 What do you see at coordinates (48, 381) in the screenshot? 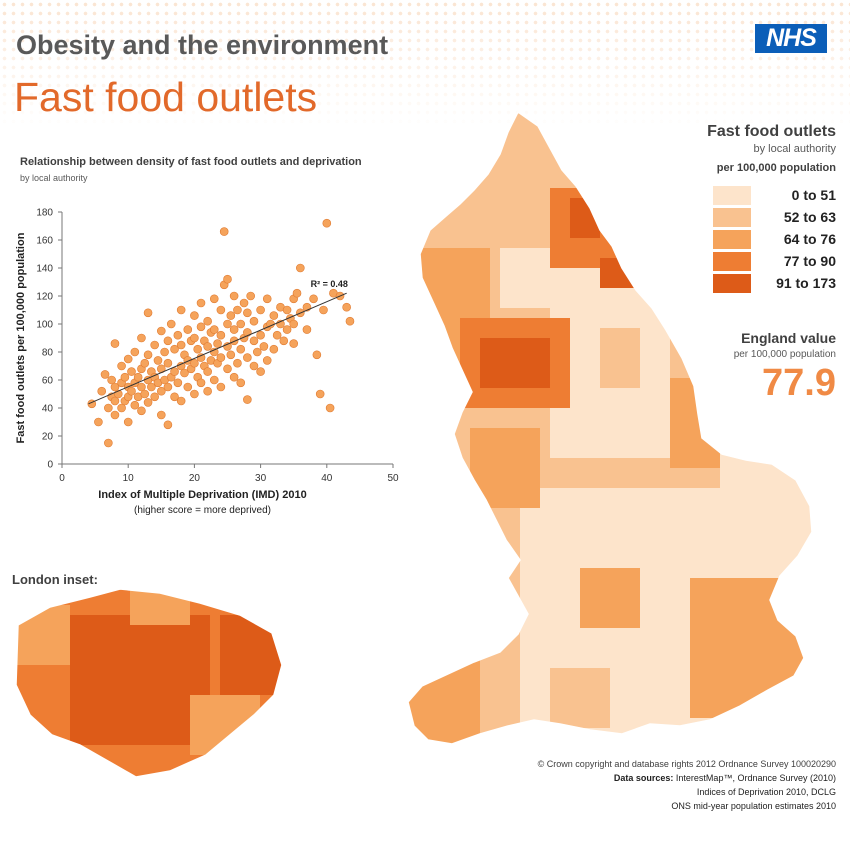
I see `y-tick-label: 60` at bounding box center [48, 381].